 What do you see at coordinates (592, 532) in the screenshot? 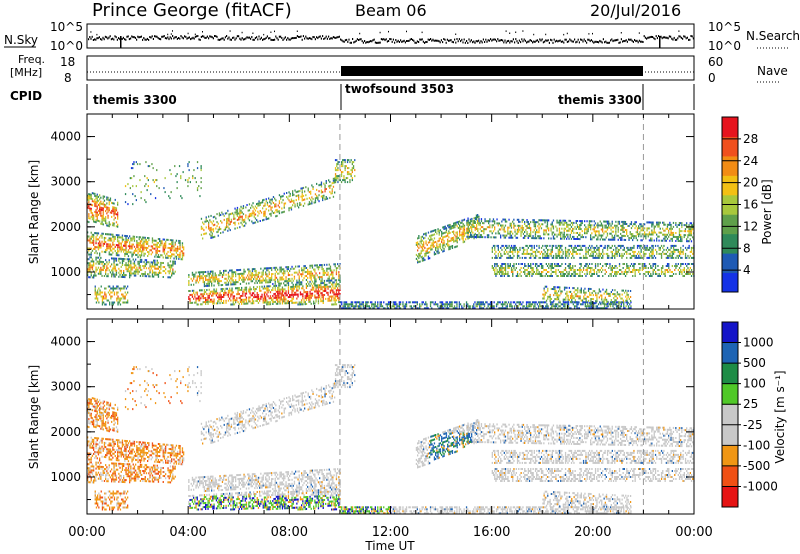
I see `x-tick-label: 20:00` at bounding box center [592, 532].